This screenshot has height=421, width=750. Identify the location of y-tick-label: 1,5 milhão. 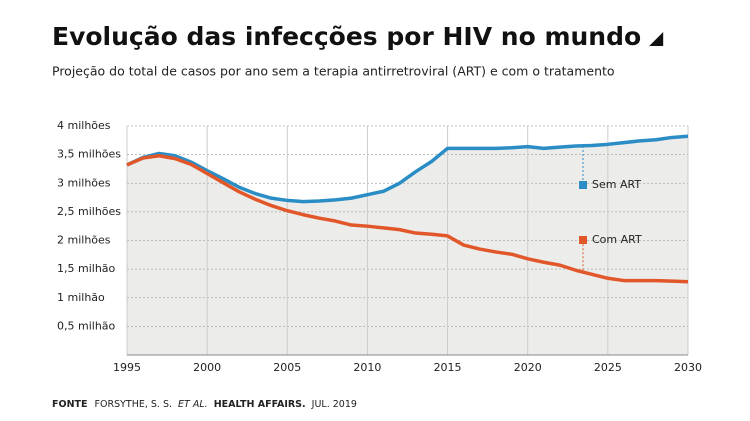
(86, 268).